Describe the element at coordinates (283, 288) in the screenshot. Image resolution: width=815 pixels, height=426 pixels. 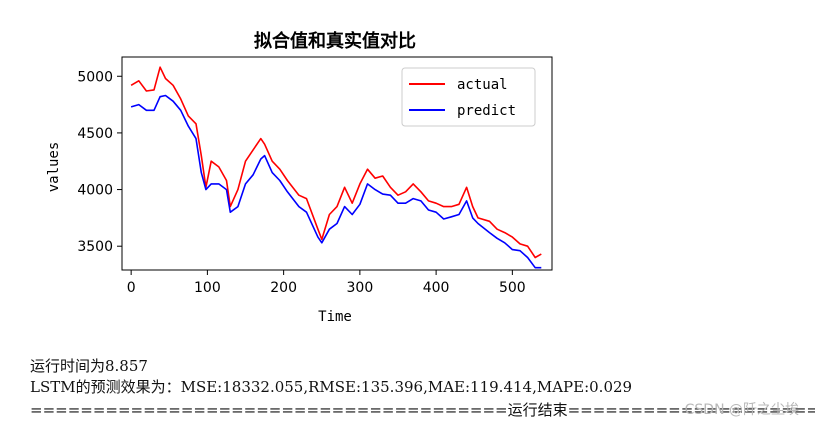
I see `x-tick-label: 200` at that location.